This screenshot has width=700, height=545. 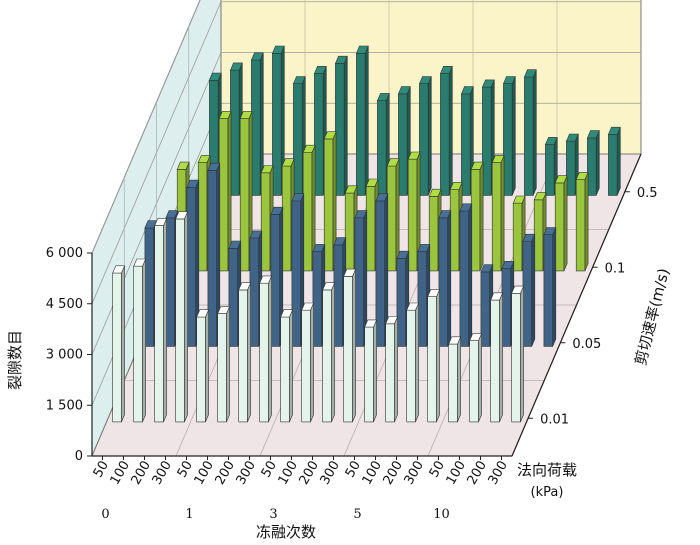 What do you see at coordinates (286, 532) in the screenshot?
I see `x-axis-title: 冻融次数` at bounding box center [286, 532].